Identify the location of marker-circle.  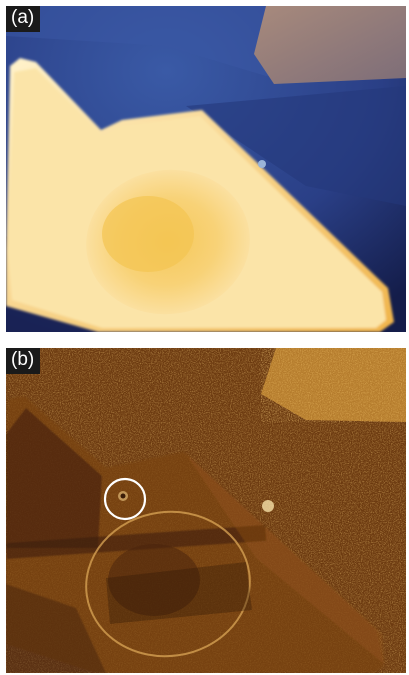
(125, 499).